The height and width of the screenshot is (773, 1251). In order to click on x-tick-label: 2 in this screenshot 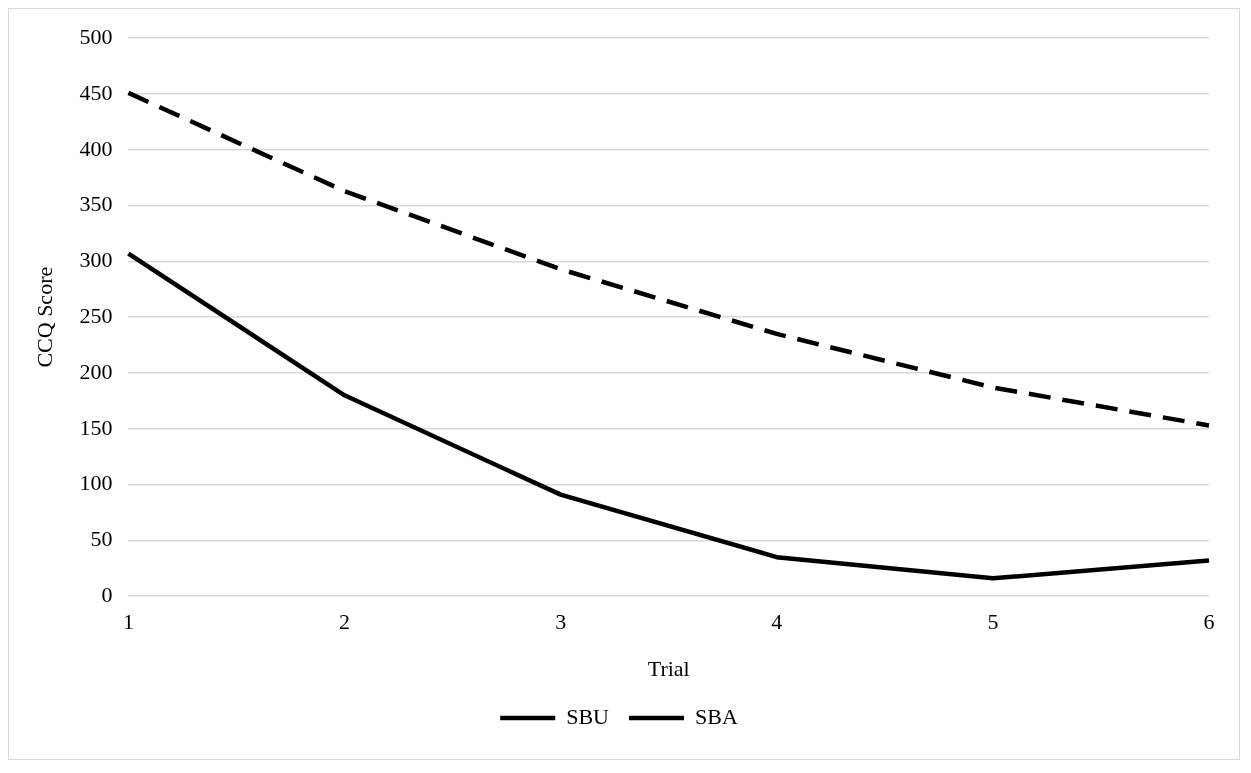, I will do `click(345, 622)`.